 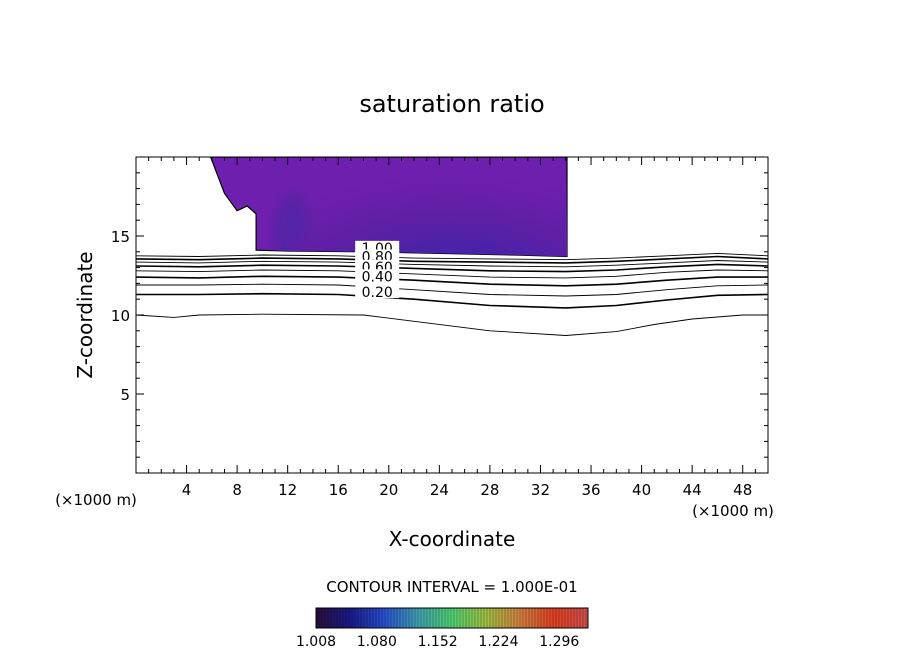 What do you see at coordinates (424, 207) in the screenshot?
I see `filled-region-core` at bounding box center [424, 207].